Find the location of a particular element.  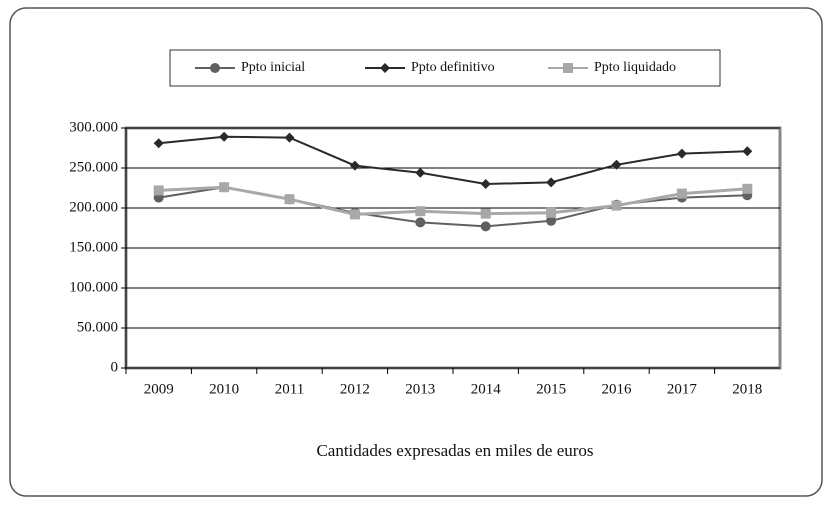

y-tick-label: 50.000 is located at coordinates (97, 327).